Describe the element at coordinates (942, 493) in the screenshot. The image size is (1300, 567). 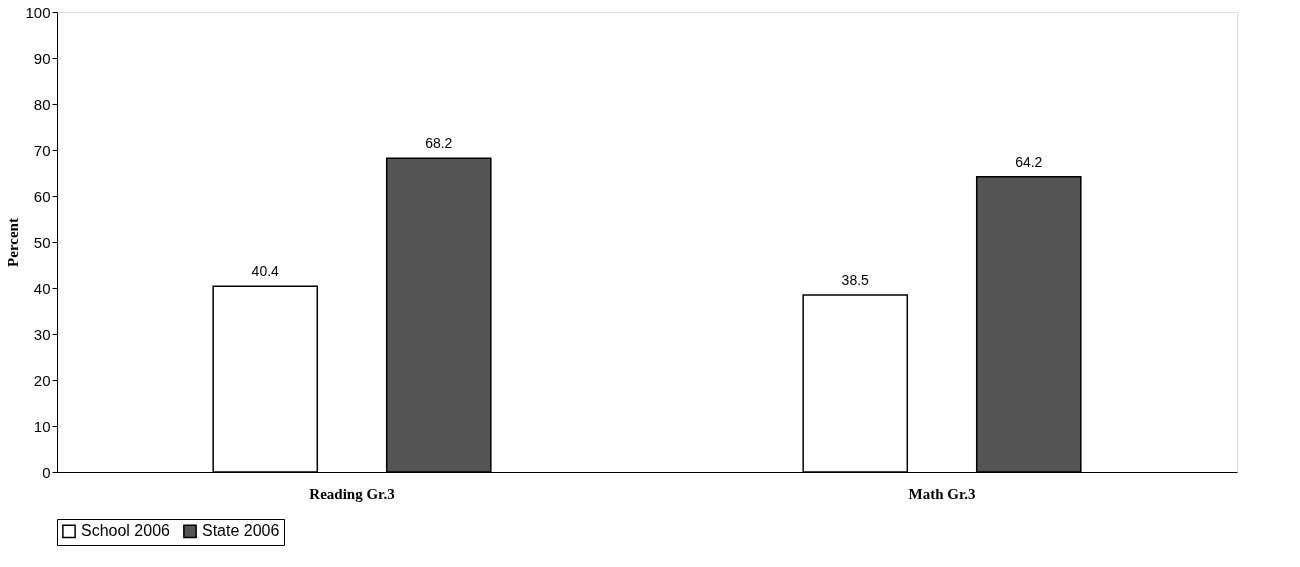
I see `x-tick-label: Math Gr.3` at that location.